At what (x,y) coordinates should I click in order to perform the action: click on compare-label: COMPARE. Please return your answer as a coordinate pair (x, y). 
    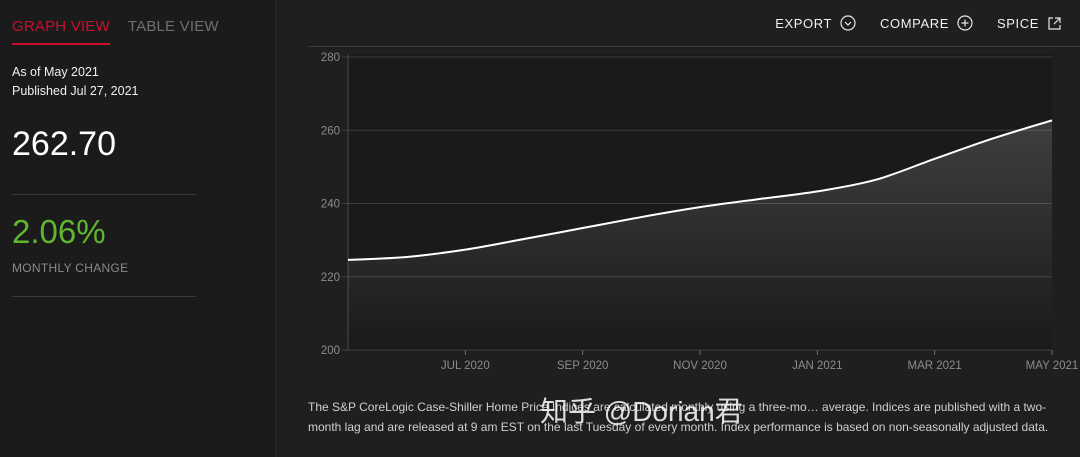
    Looking at the image, I should click on (914, 23).